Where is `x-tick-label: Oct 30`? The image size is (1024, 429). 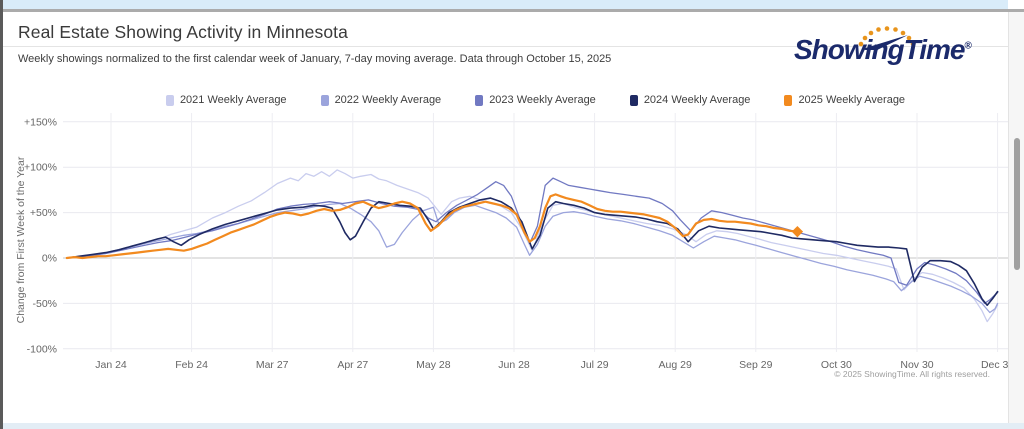
x-tick-label: Oct 30 is located at coordinates (836, 365).